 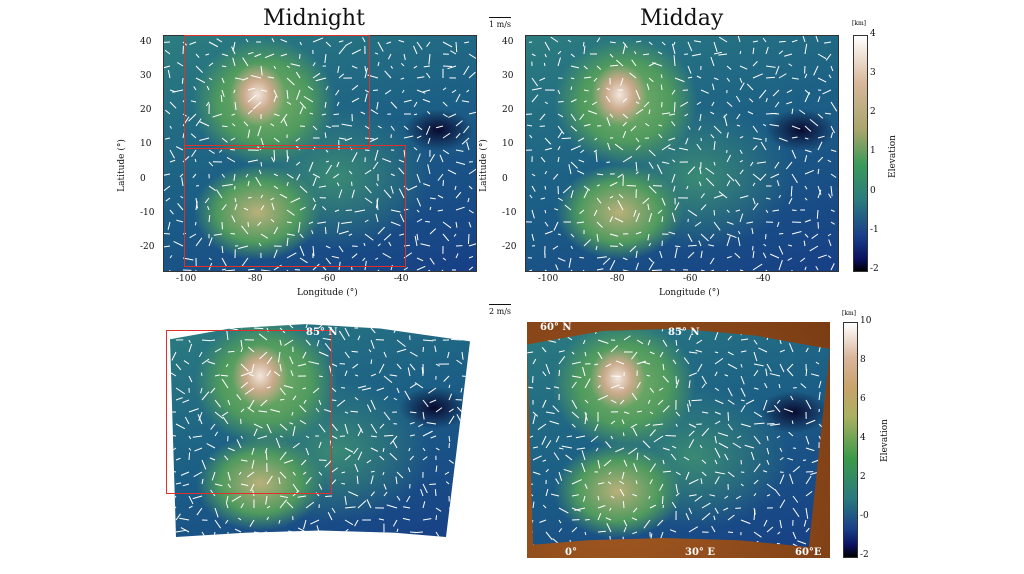 I want to click on scale-arrow-bottom: 2 m/s, so click(x=500, y=310).